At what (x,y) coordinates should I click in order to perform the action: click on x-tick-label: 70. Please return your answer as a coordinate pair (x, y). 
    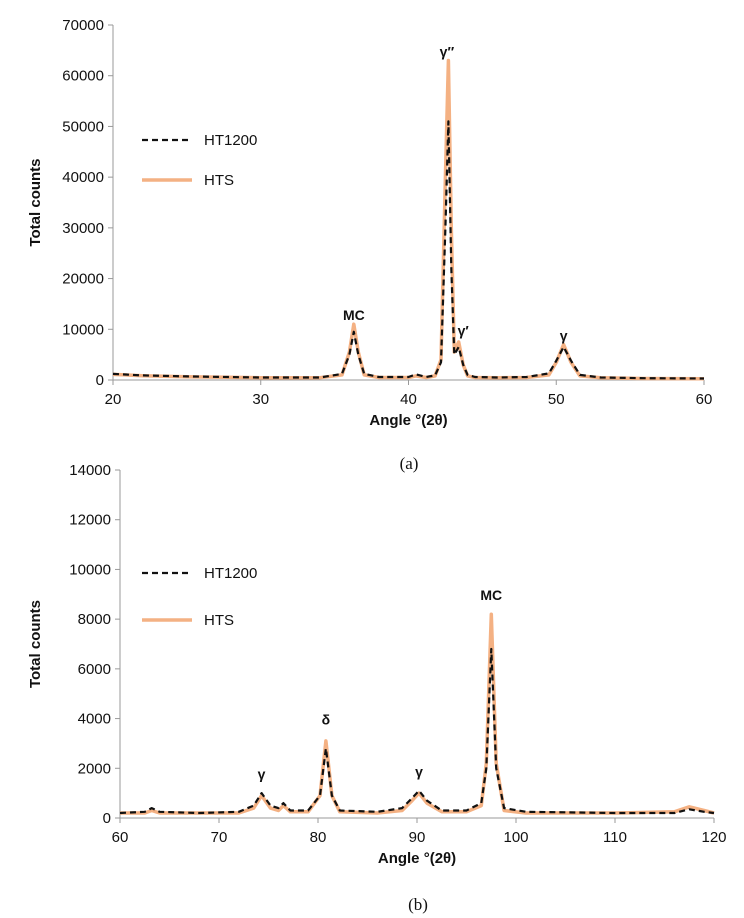
    Looking at the image, I should click on (219, 837).